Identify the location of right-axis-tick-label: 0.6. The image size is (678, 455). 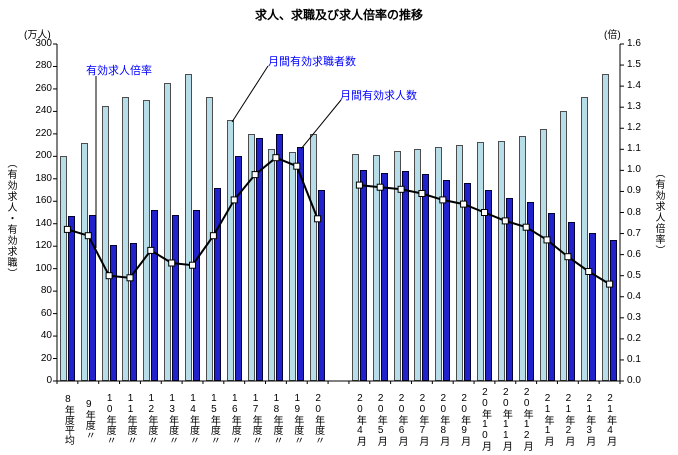
(634, 254).